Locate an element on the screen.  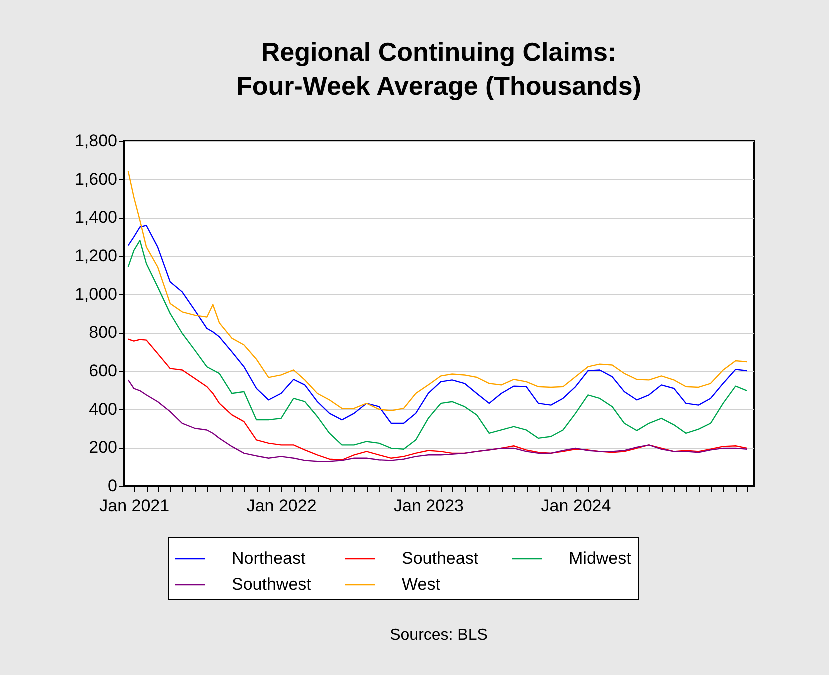
x-tick-label: Jan 2023 is located at coordinates (429, 506).